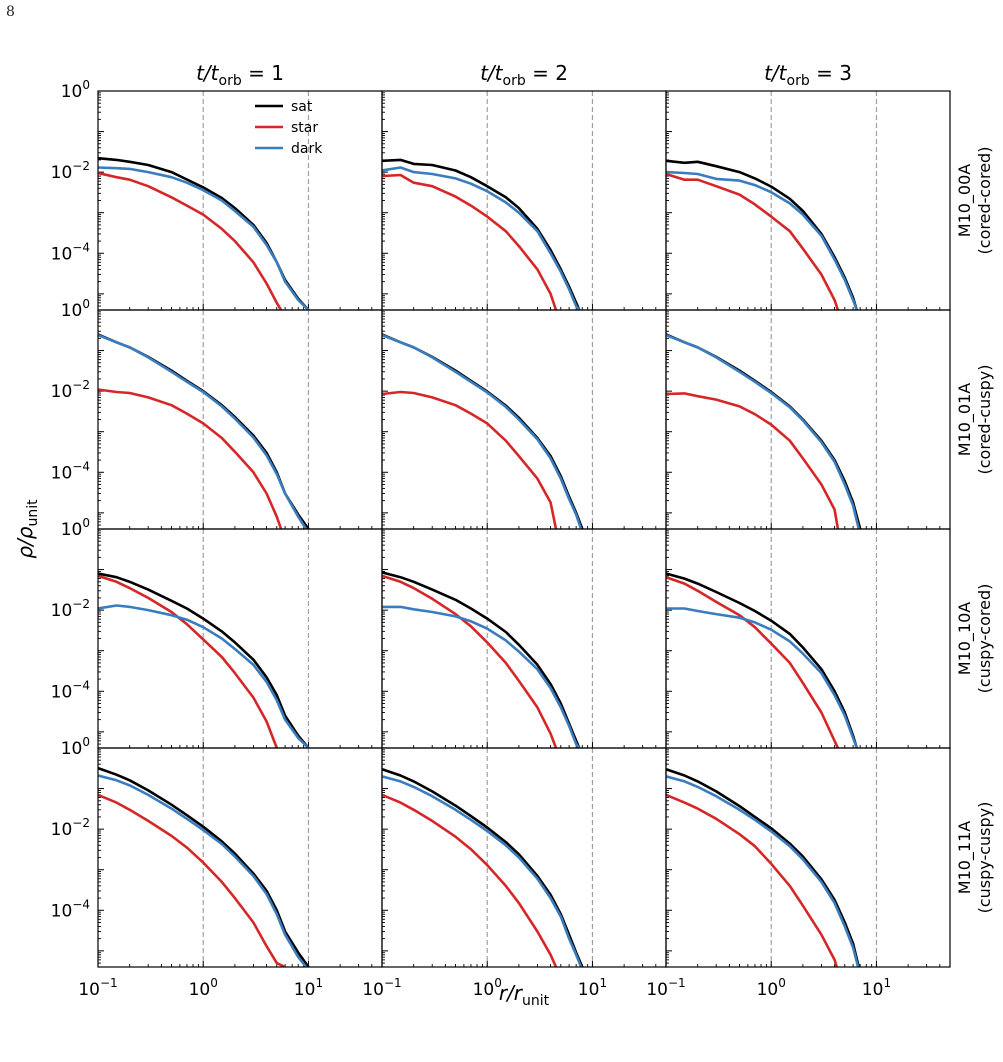 This screenshot has height=1062, width=1003. I want to click on row-label-2: M10_01A(cored-cuspy), so click(974, 420).